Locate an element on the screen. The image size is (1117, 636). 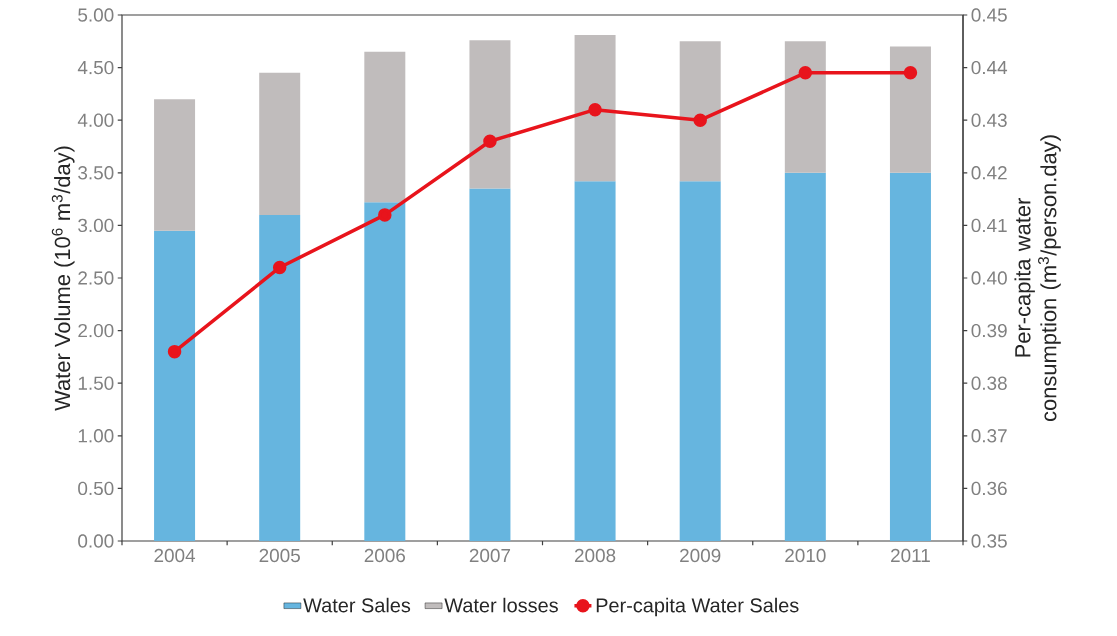
x-tick-label: 2008 is located at coordinates (595, 555).